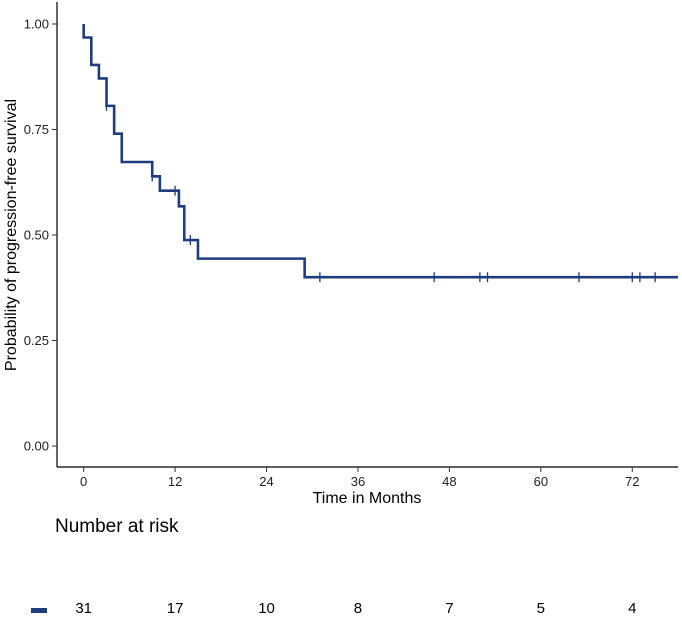 Image resolution: width=682 pixels, height=624 pixels. Describe the element at coordinates (39, 610) in the screenshot. I see `risk-legend-swatch` at that location.